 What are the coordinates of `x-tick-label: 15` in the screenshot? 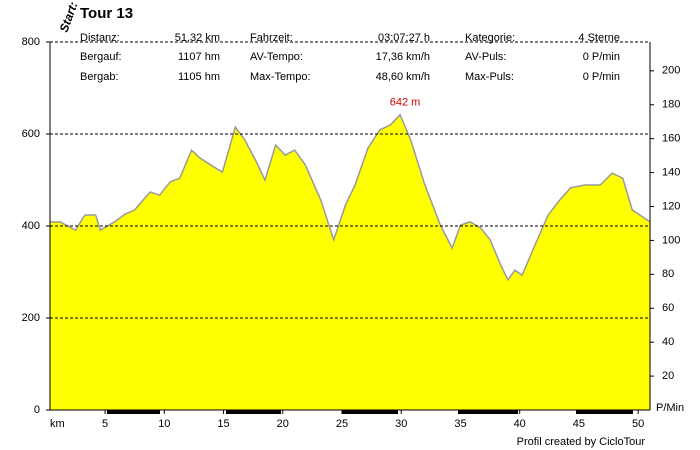 It's located at (223, 424).